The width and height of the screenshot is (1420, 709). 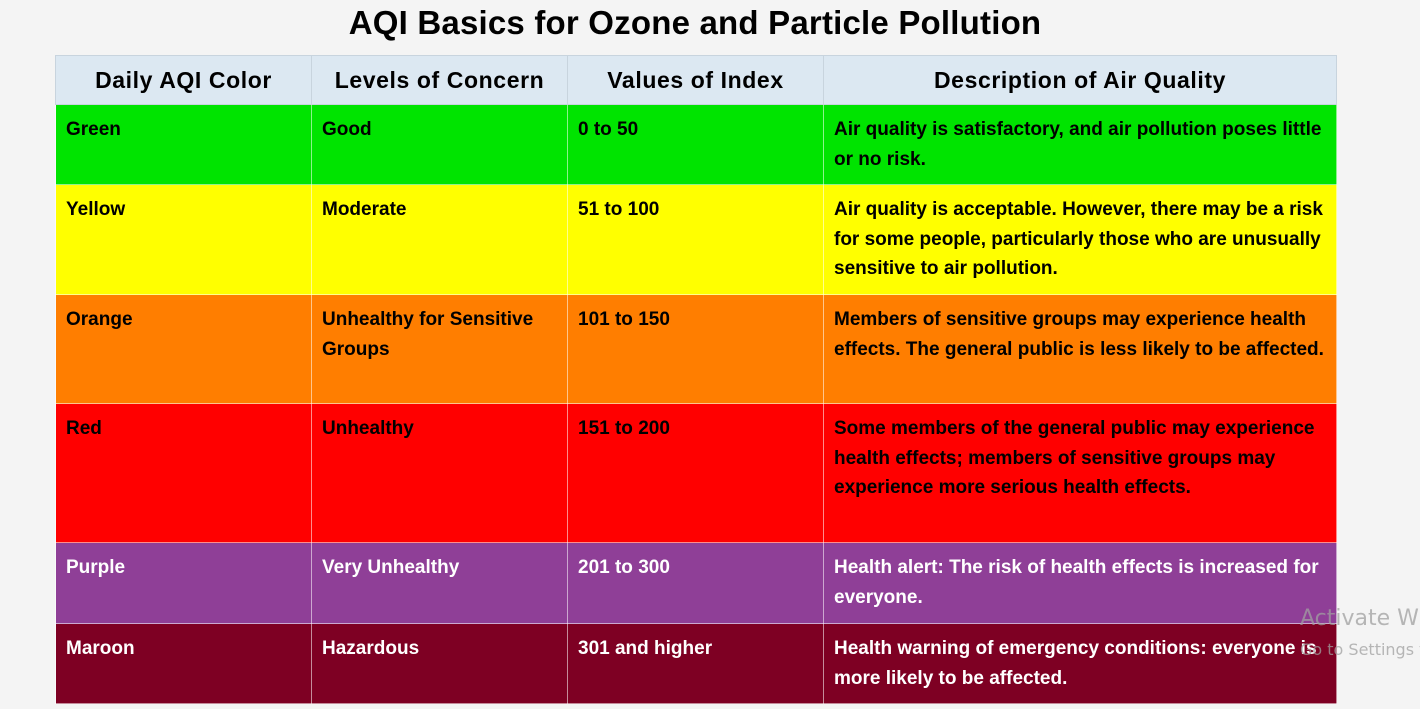 I want to click on cell-values: 201 to 300, so click(x=695, y=583).